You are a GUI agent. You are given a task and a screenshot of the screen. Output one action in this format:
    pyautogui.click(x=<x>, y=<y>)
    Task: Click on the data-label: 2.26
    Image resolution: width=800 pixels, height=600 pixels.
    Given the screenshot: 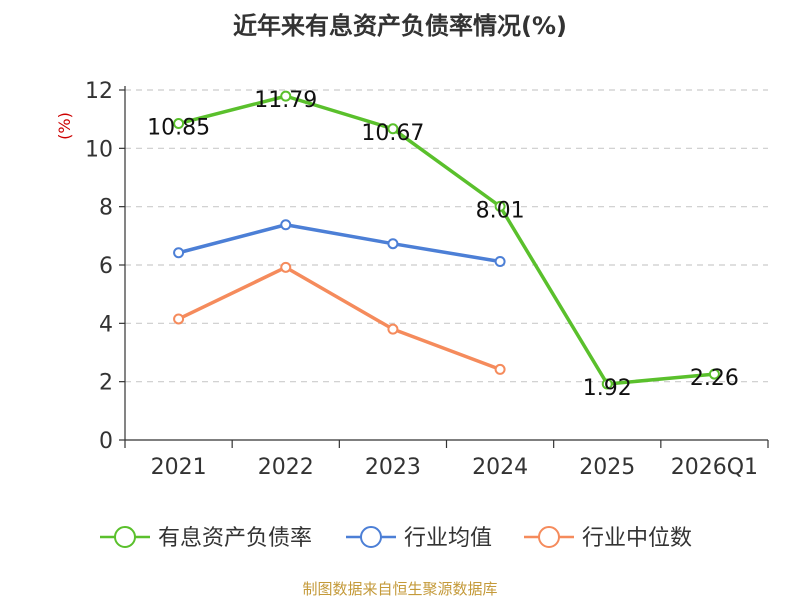 What is the action you would take?
    pyautogui.click(x=714, y=378)
    